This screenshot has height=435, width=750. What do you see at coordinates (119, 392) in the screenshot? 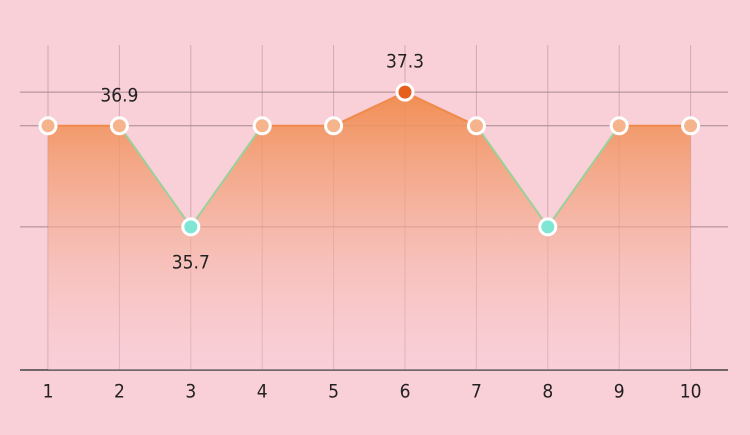
I see `x-tick-label: 2` at bounding box center [119, 392].